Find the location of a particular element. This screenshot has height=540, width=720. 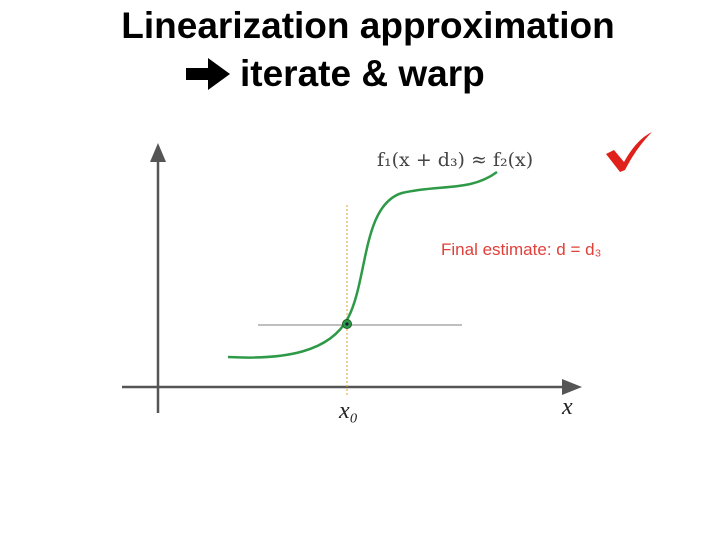

arrow-icon is located at coordinates (208, 74).